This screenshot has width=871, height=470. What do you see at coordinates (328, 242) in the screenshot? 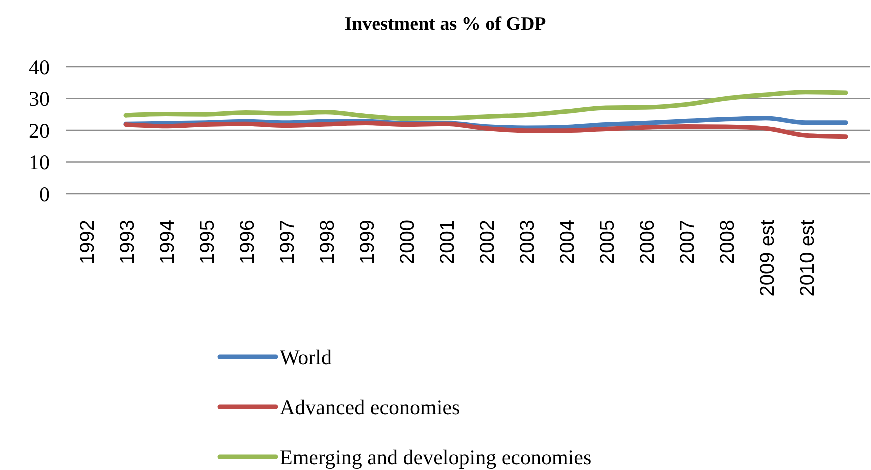
I see `x-tick-label: 1998` at bounding box center [328, 242].